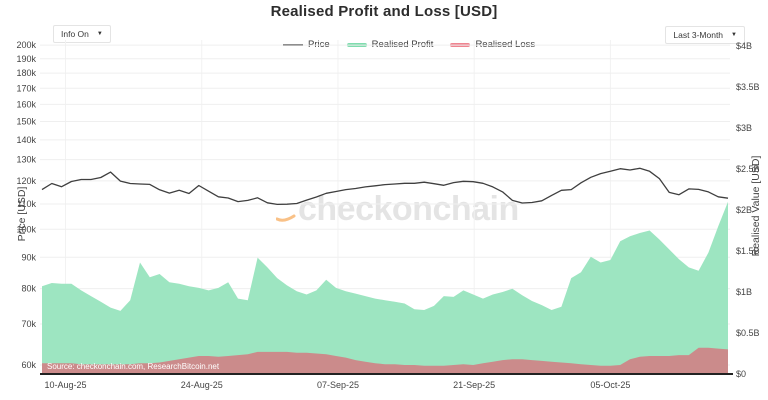 The width and height of the screenshot is (768, 400). I want to click on x-tick-label: 05-Oct-25, so click(610, 385).